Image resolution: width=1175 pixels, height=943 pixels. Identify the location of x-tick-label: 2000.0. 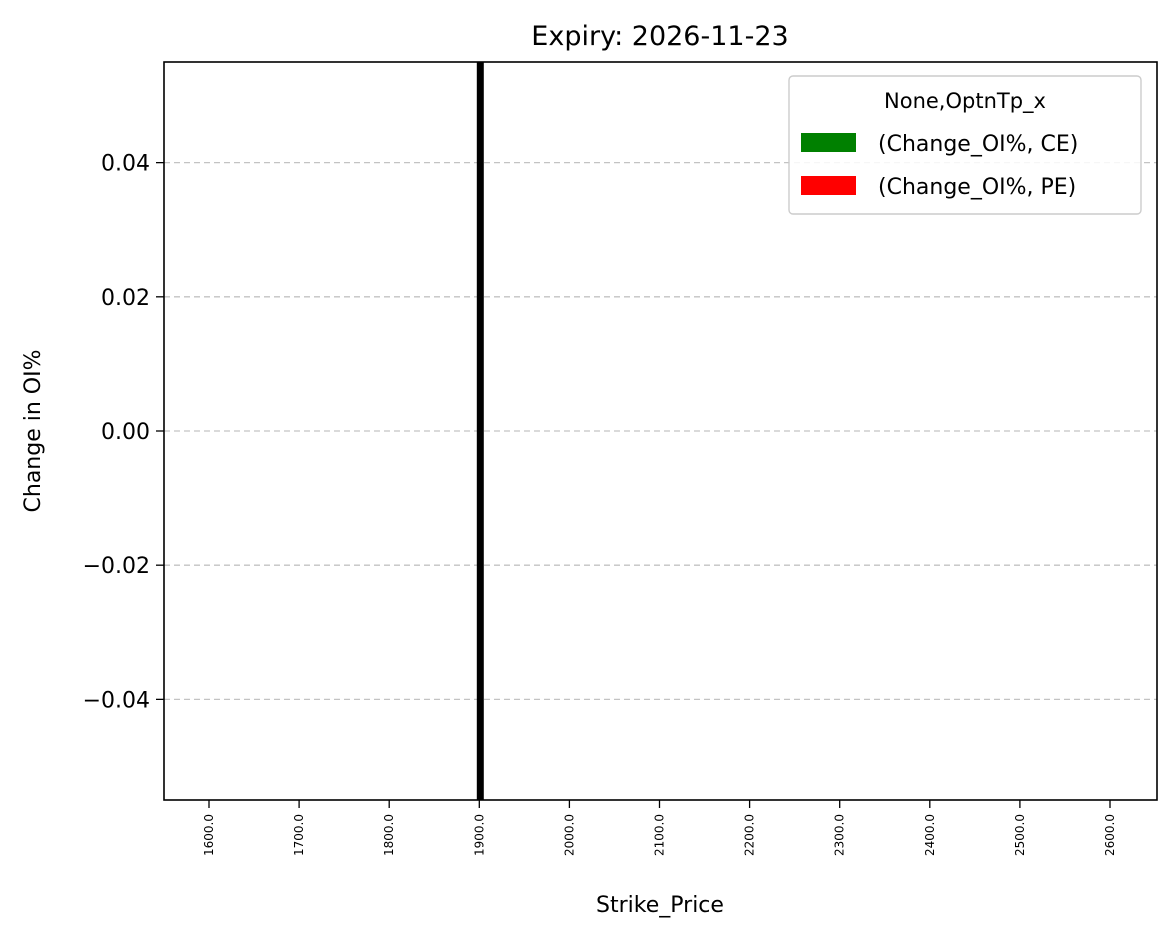
(569, 835).